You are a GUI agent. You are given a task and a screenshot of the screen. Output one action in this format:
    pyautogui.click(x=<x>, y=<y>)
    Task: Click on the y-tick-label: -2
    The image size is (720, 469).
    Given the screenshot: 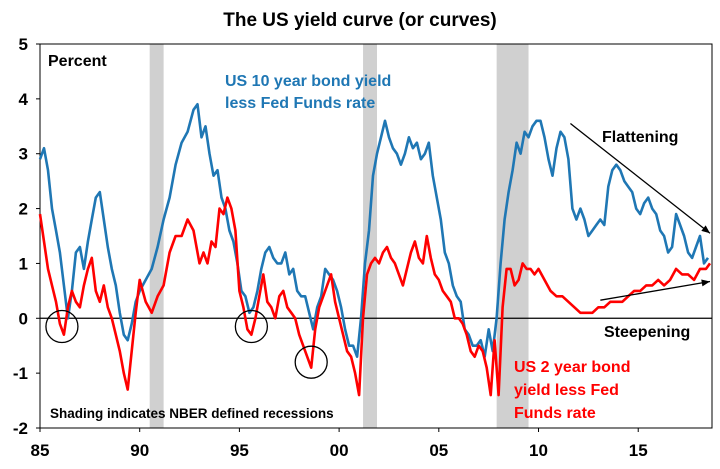 What is the action you would take?
    pyautogui.click(x=20, y=428)
    